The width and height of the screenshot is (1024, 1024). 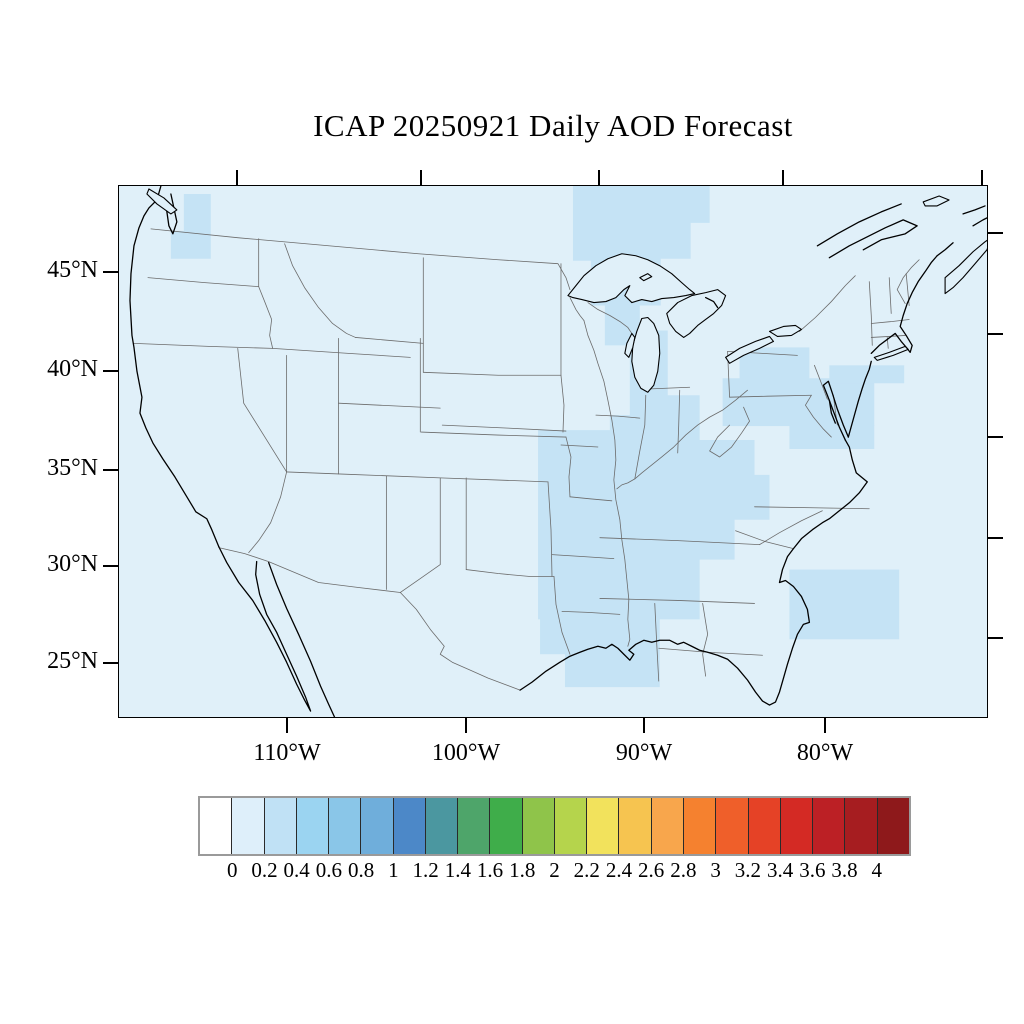 I want to click on chesapeake-bay, so click(x=835, y=410).